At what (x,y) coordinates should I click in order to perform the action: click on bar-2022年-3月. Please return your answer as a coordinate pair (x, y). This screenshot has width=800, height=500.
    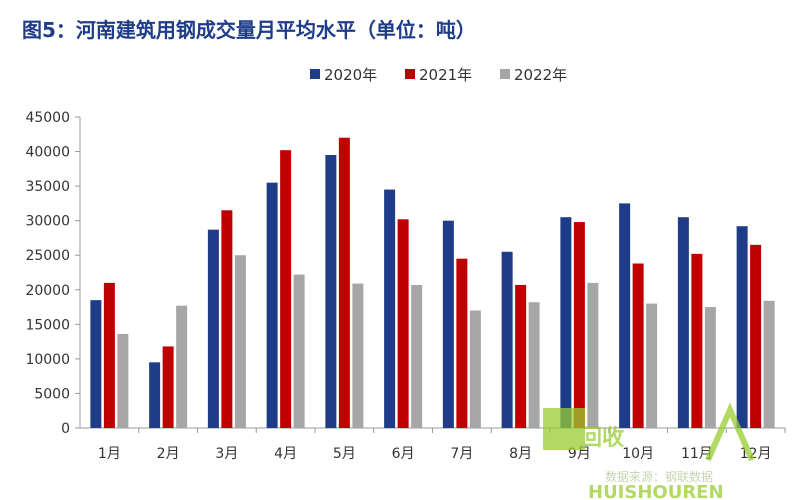
    Looking at the image, I should click on (240, 341).